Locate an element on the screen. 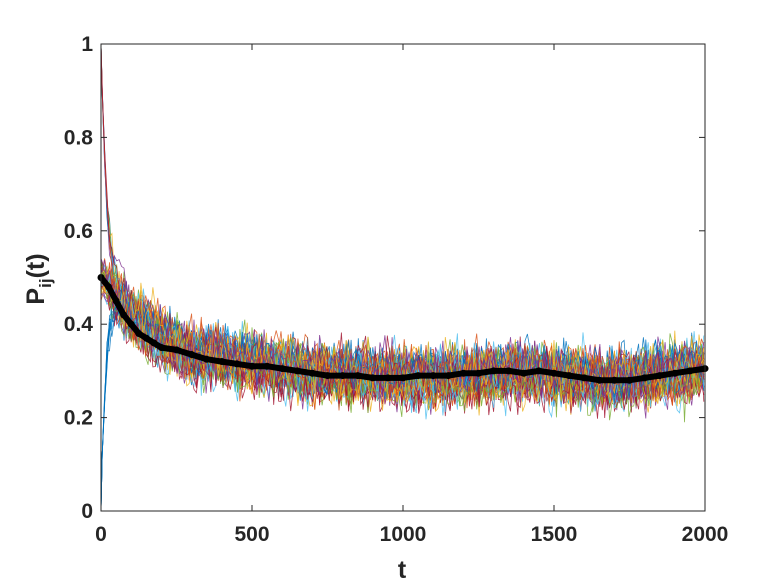 The height and width of the screenshot is (584, 778). y-tick-label: 0.2 is located at coordinates (78, 418).